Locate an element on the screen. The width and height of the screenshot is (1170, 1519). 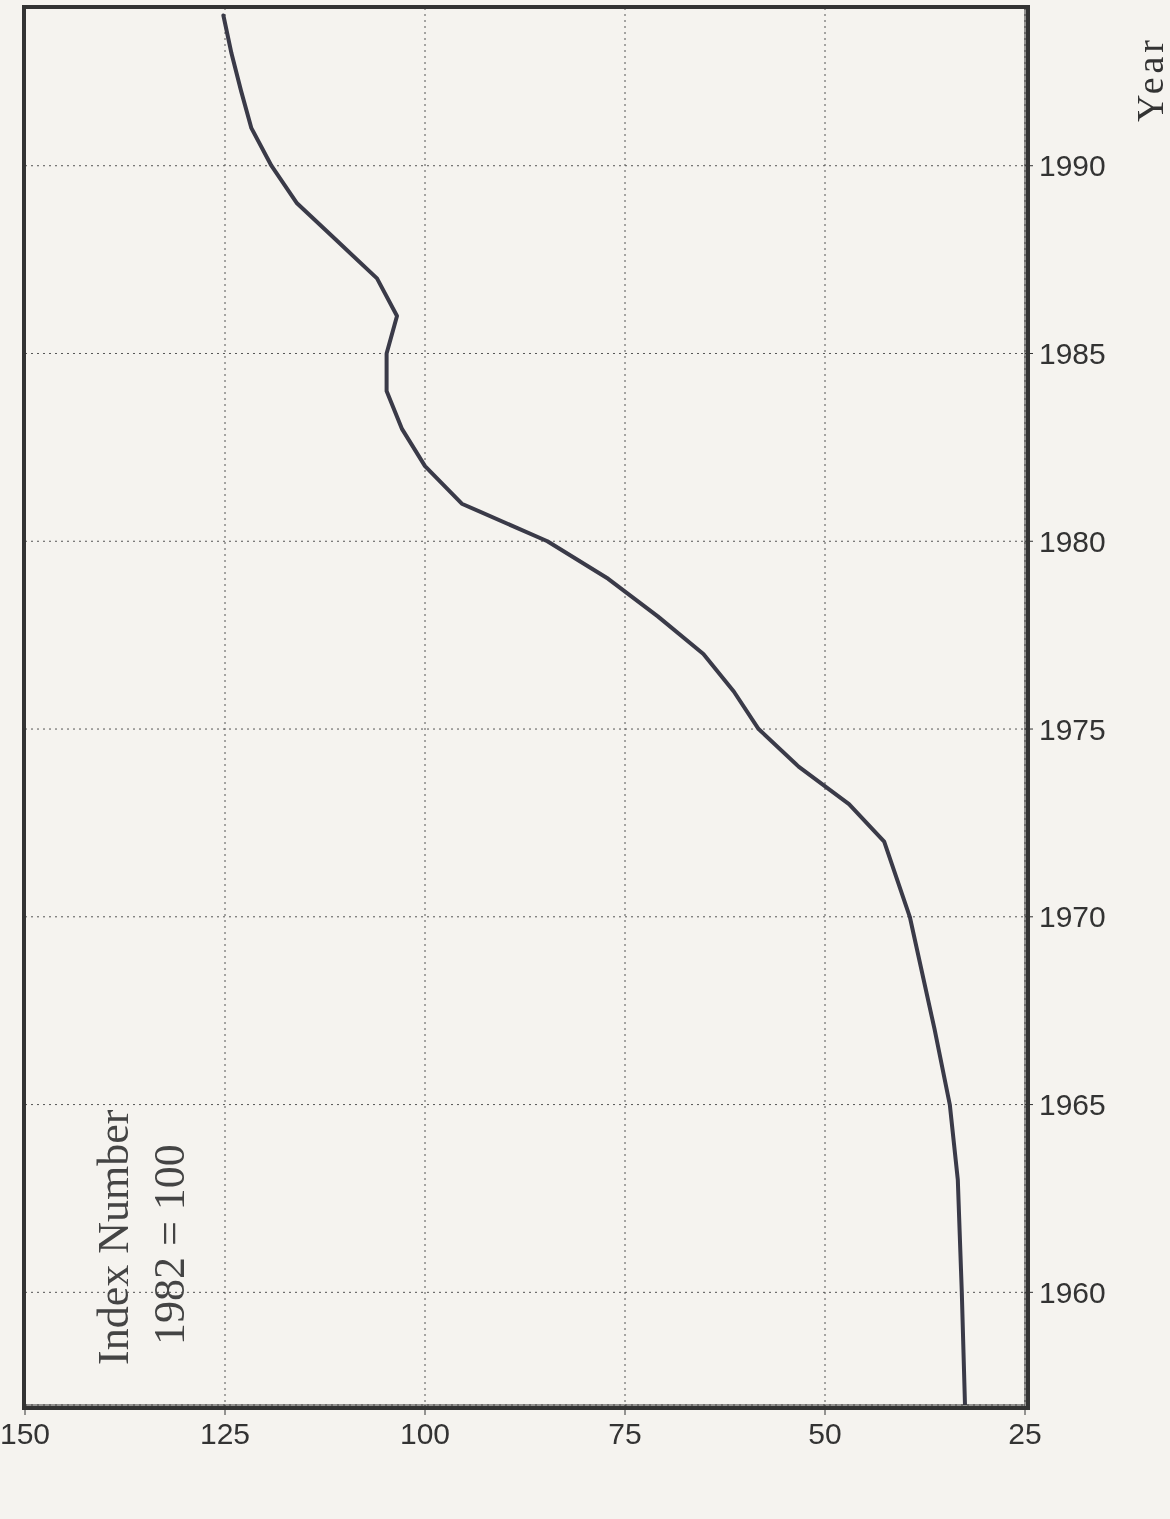
annotation: Index Number is located at coordinates (113, 1237).